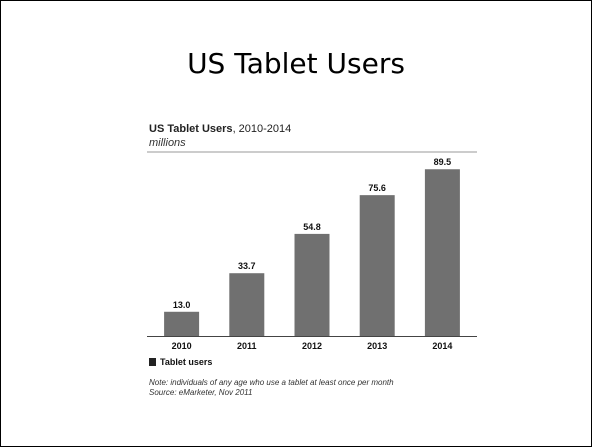 This screenshot has width=592, height=447. Describe the element at coordinates (377, 188) in the screenshot. I see `bar-value-label: 75.6` at that location.